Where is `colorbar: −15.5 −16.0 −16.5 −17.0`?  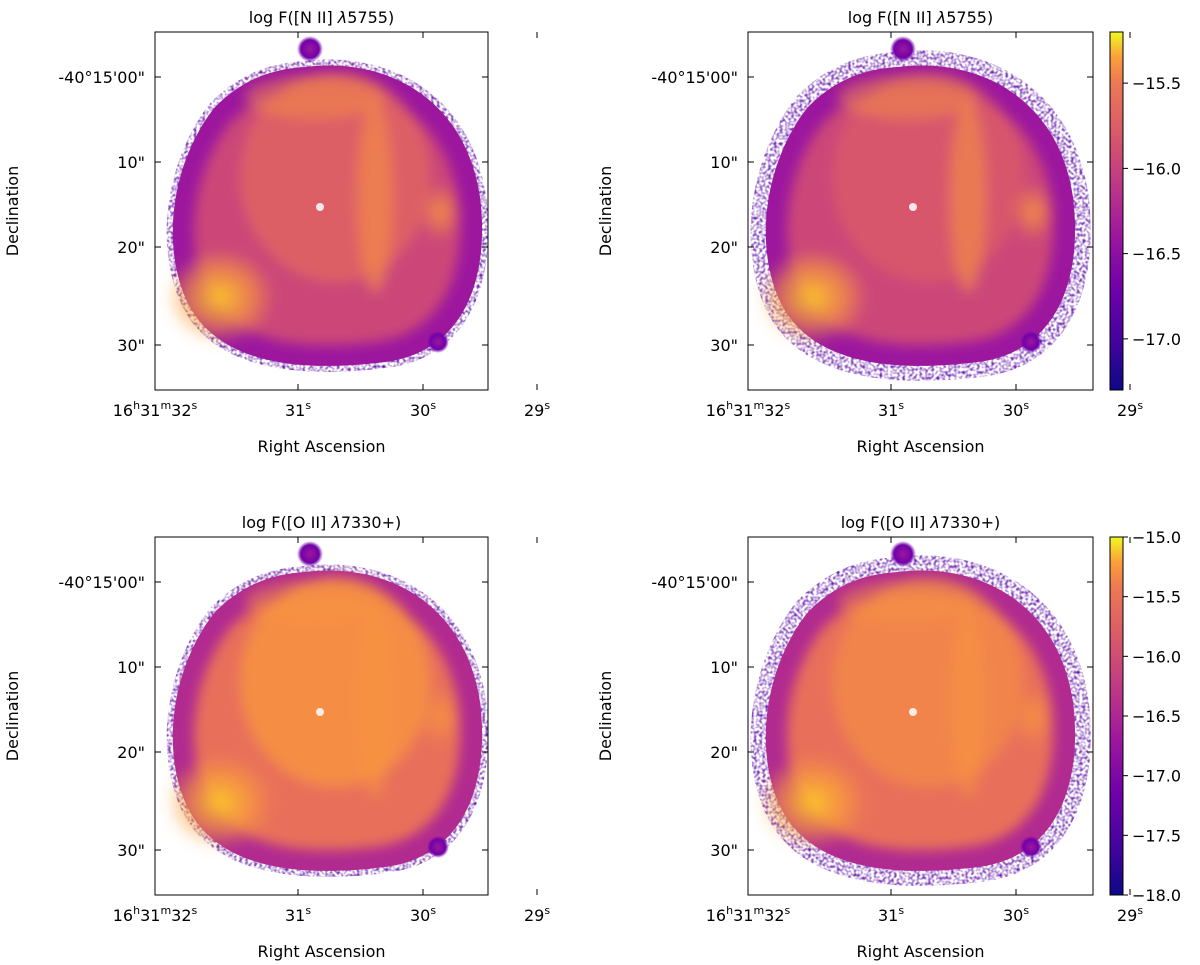 colorbar: −15.5 −16.0 −16.5 −17.0 is located at coordinates (1145, 211).